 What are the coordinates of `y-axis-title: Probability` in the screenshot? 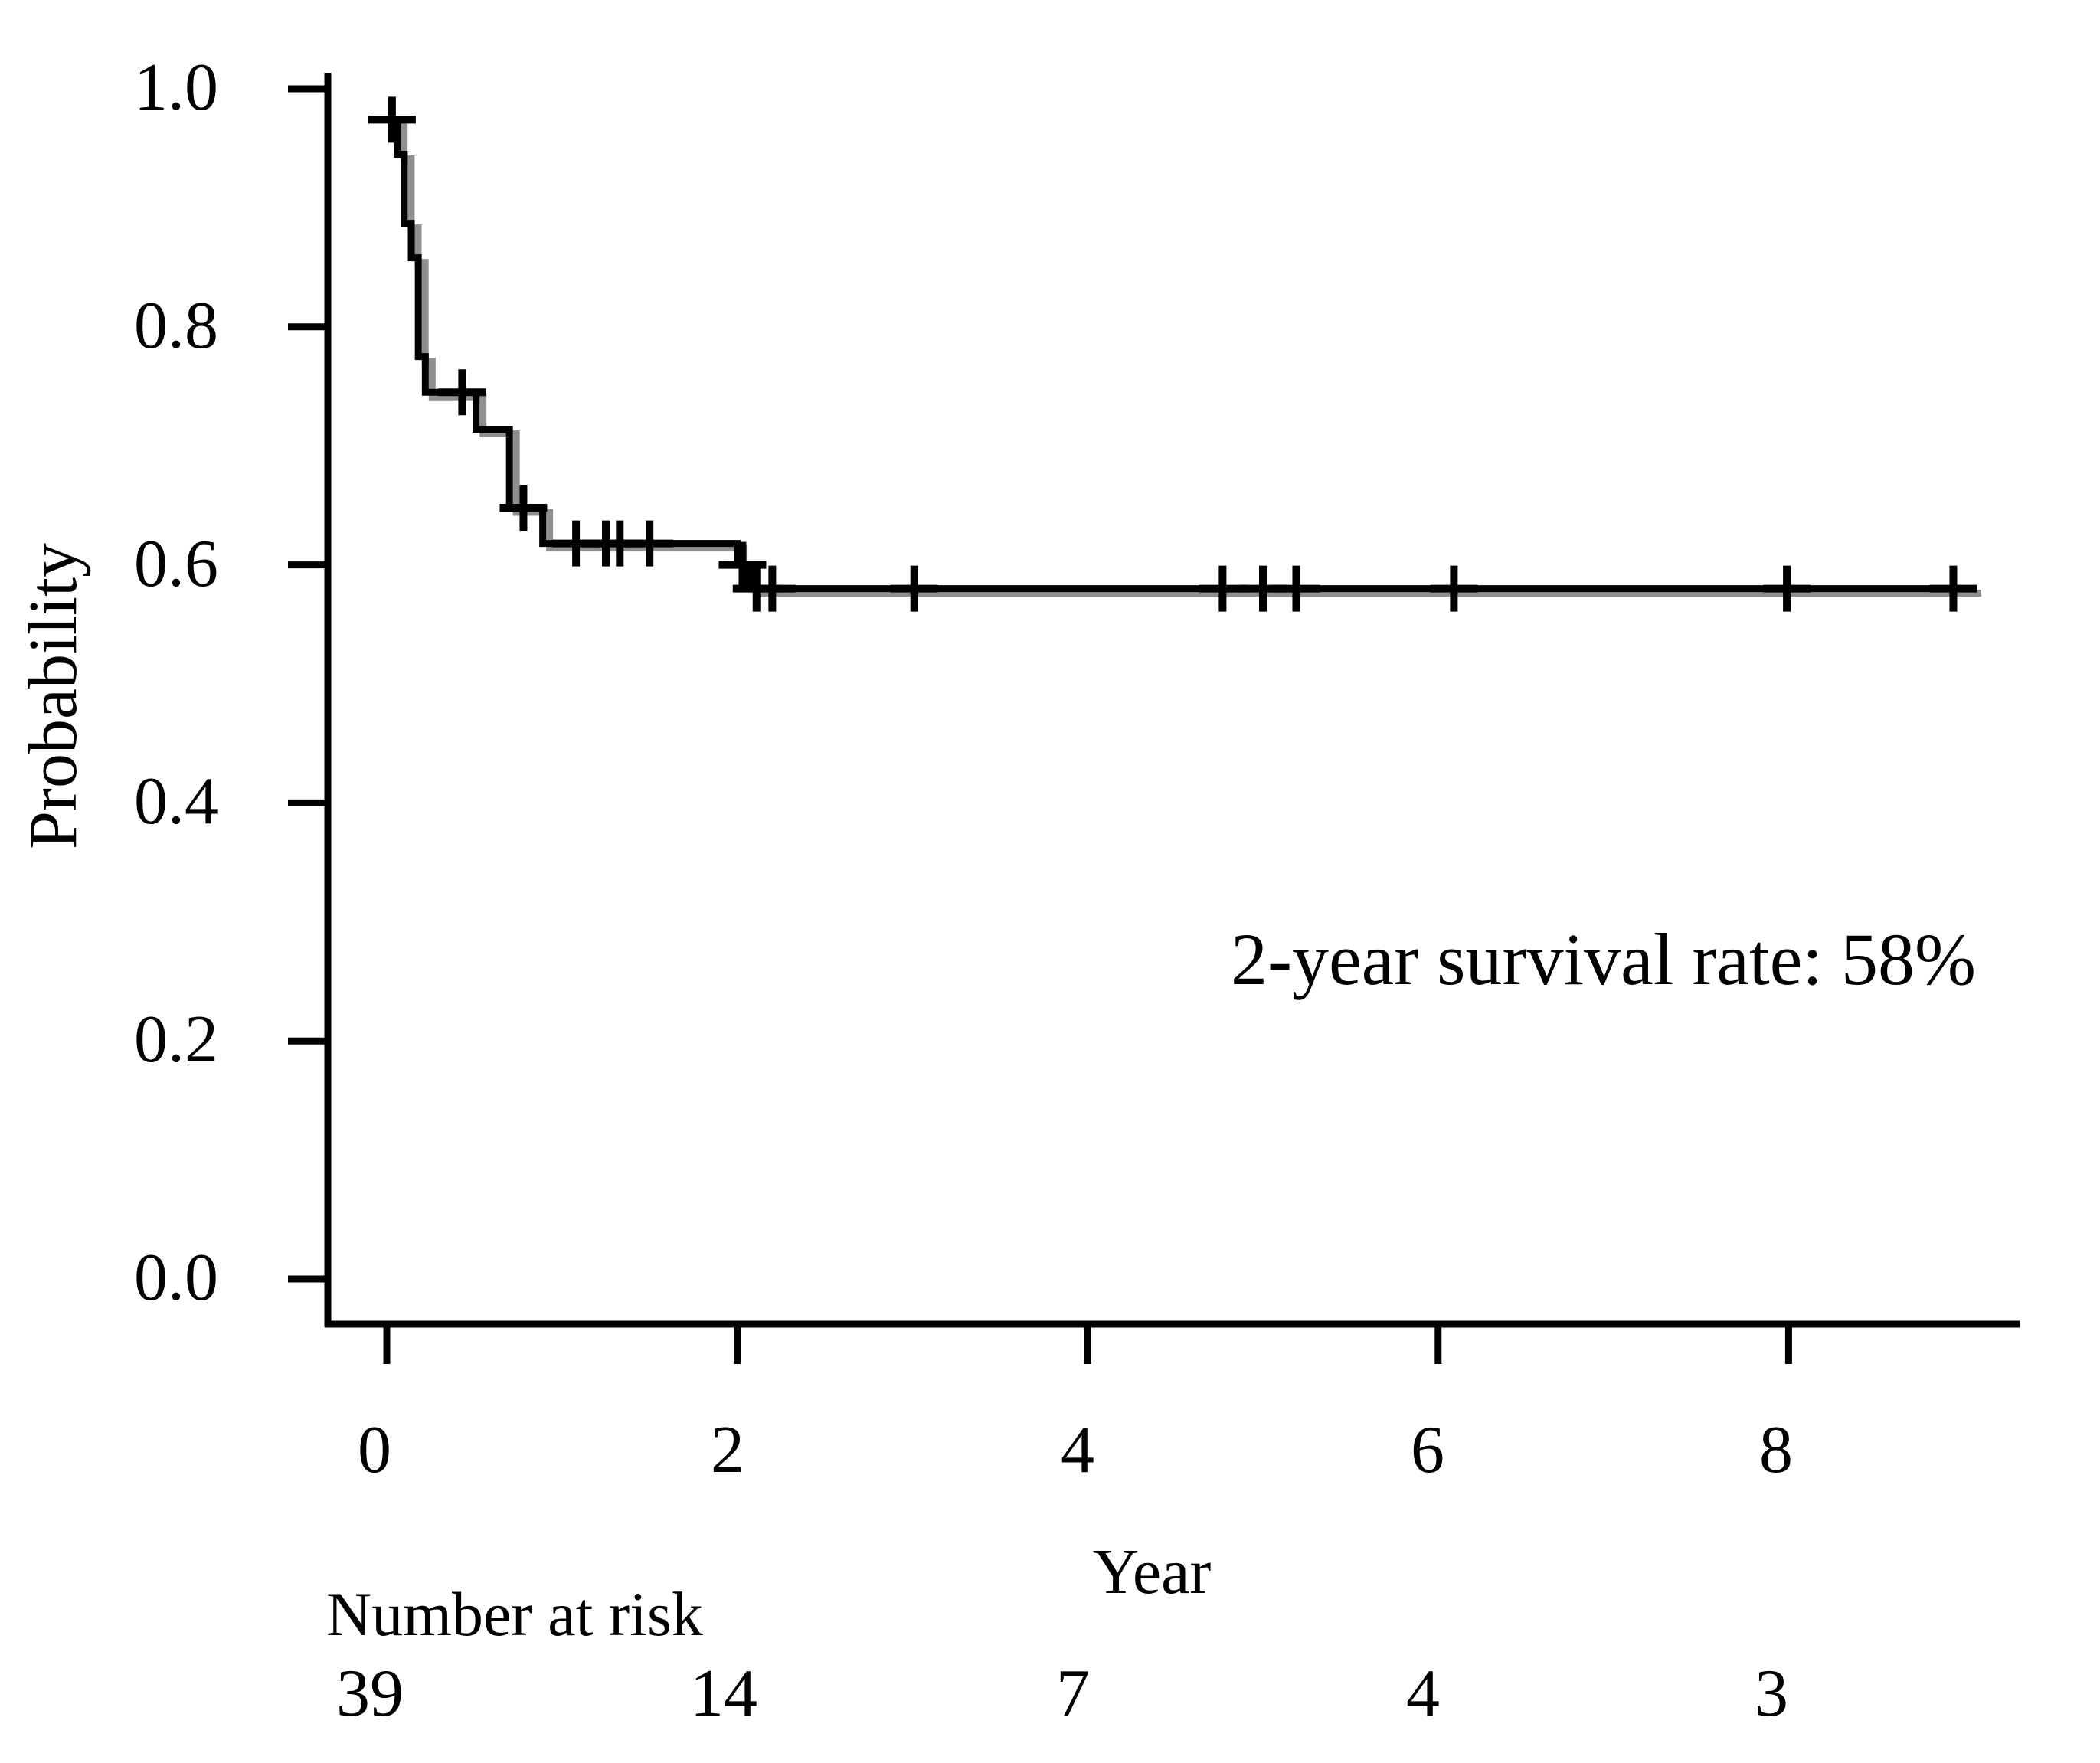 It's located at (53, 696).